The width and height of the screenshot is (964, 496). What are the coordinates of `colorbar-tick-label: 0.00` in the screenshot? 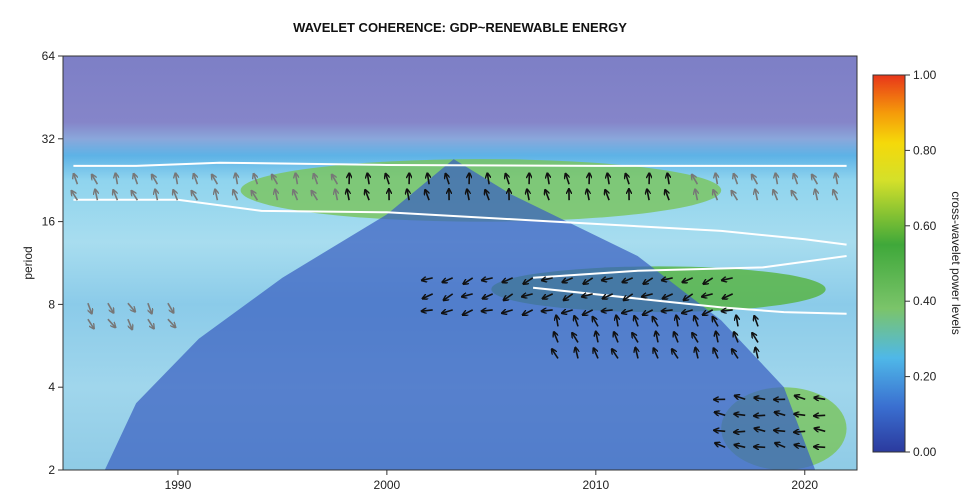 It's located at (925, 452).